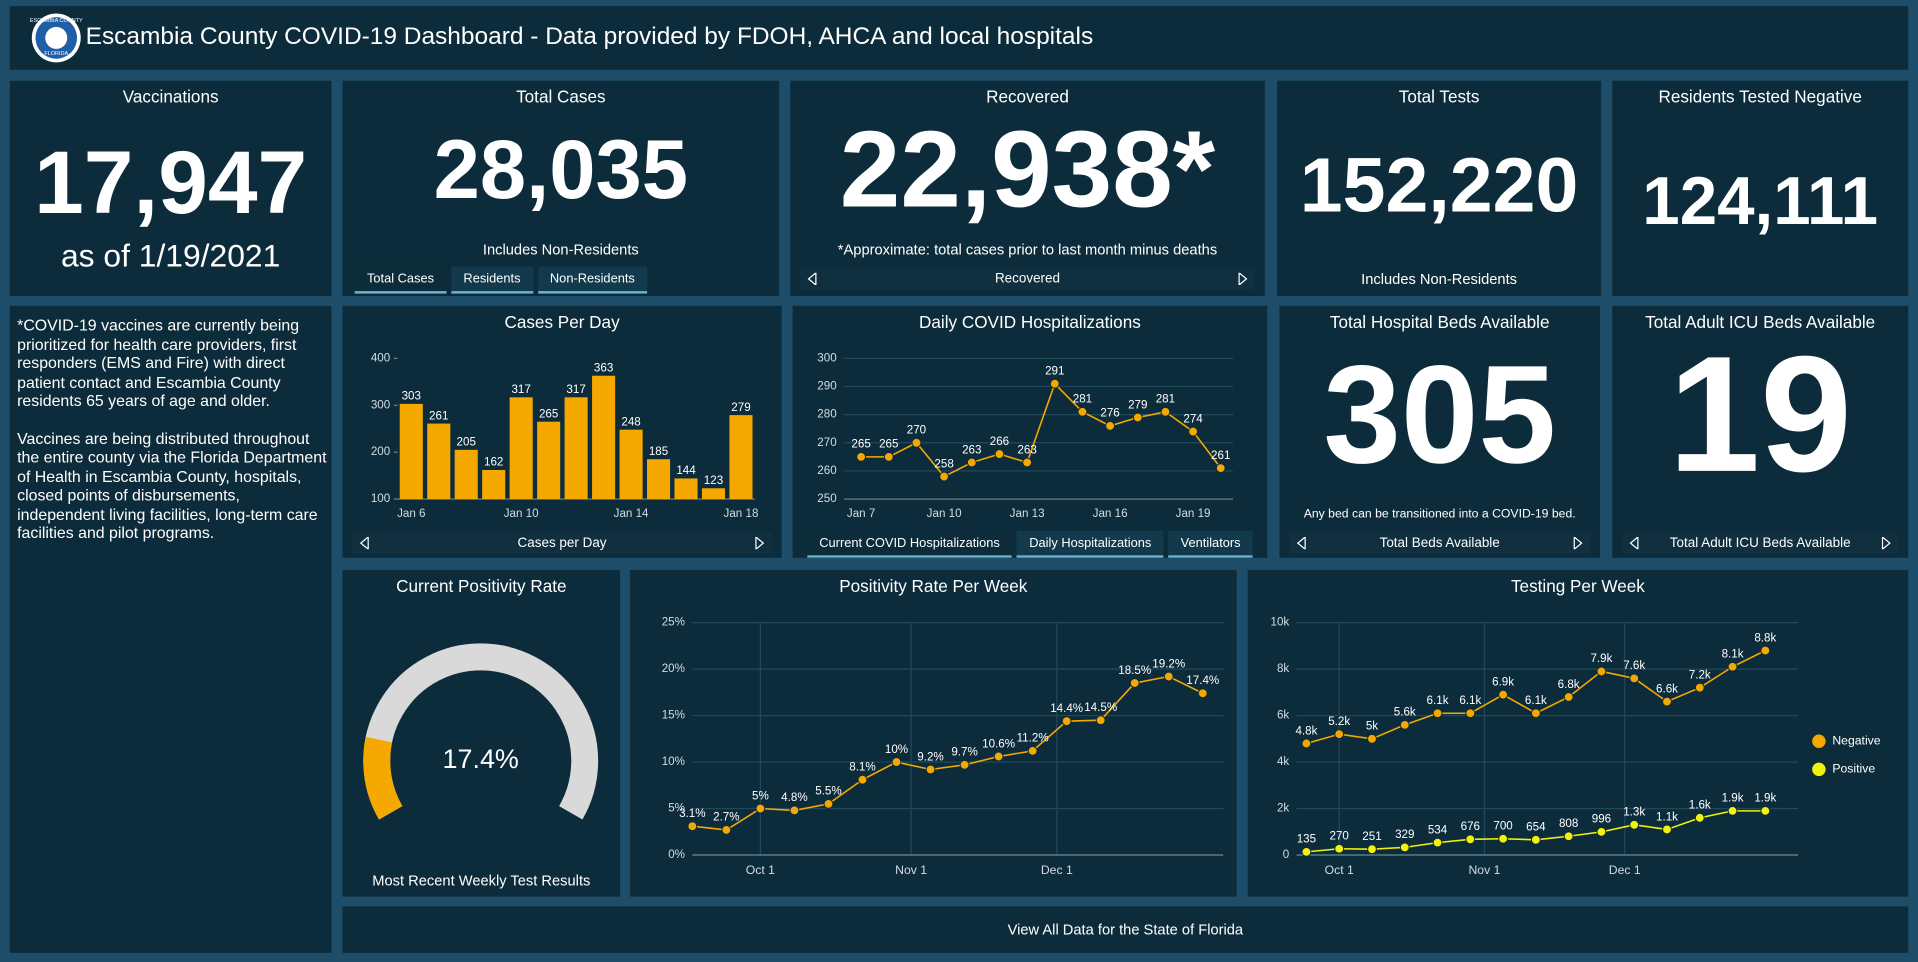 The image size is (1918, 962). Describe the element at coordinates (1280, 622) in the screenshot. I see `y-tick-label: 10k` at that location.